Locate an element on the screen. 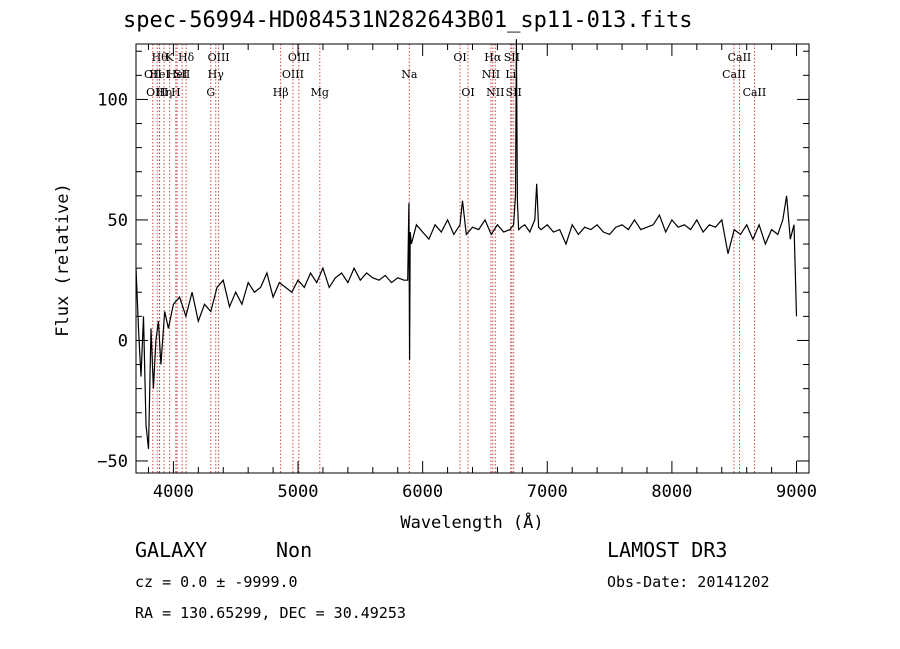 The width and height of the screenshot is (900, 649). line-label-11: Hγ is located at coordinates (216, 74).